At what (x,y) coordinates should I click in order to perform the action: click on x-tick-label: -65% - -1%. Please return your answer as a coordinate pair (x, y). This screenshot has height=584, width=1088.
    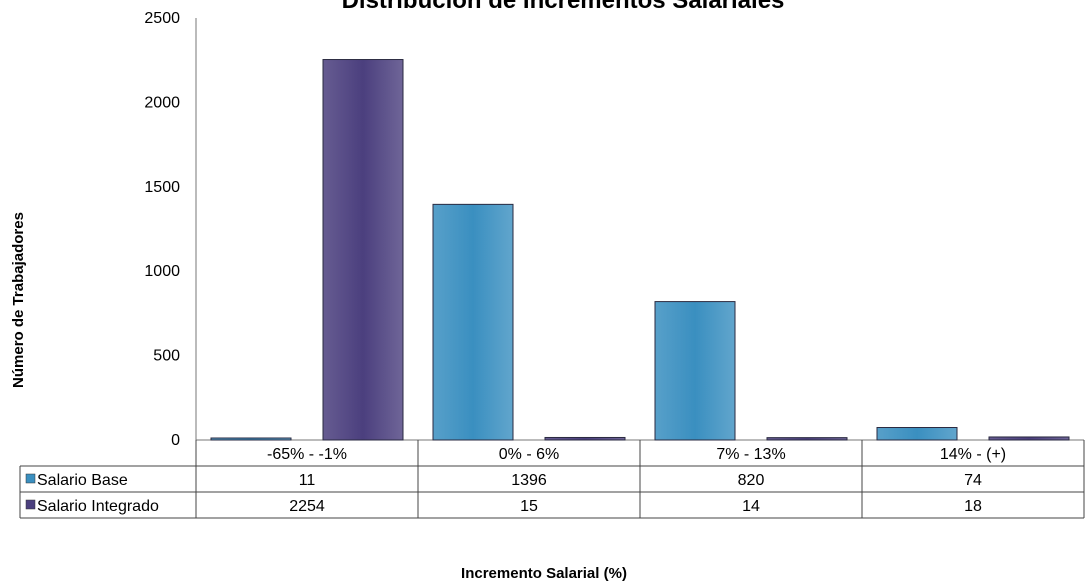
    Looking at the image, I should click on (307, 454).